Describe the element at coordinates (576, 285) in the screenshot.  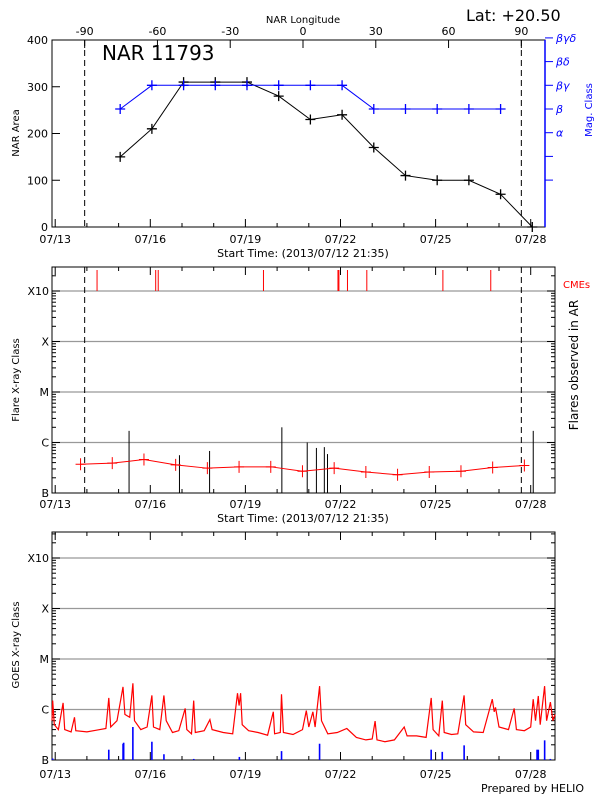
I see `cme-label: CMEs` at that location.